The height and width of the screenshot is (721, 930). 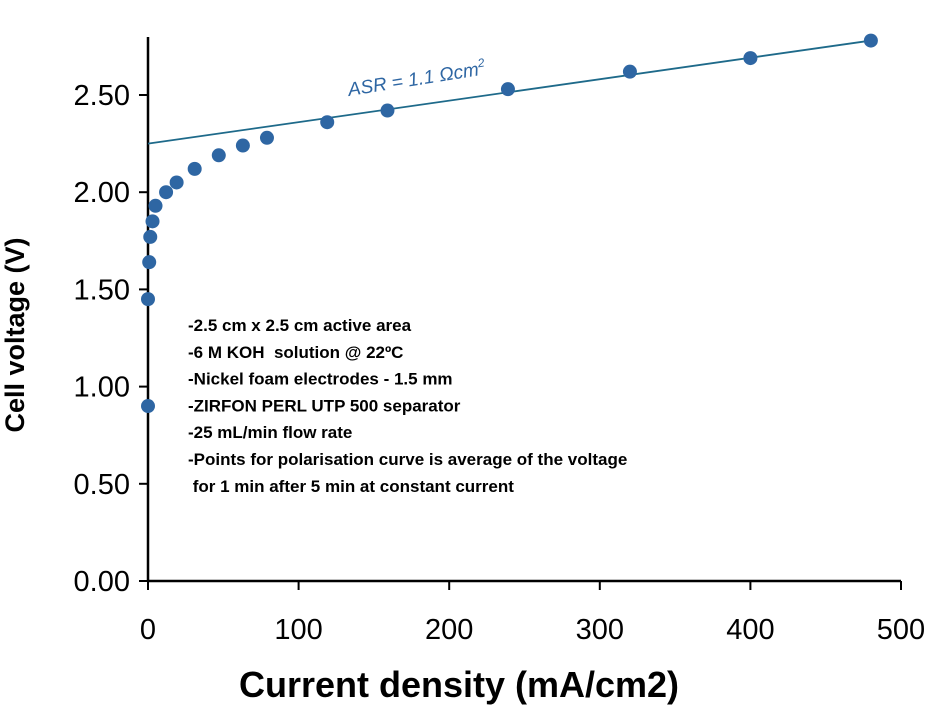 What do you see at coordinates (102, 582) in the screenshot?
I see `y-tick-label: 0.00` at bounding box center [102, 582].